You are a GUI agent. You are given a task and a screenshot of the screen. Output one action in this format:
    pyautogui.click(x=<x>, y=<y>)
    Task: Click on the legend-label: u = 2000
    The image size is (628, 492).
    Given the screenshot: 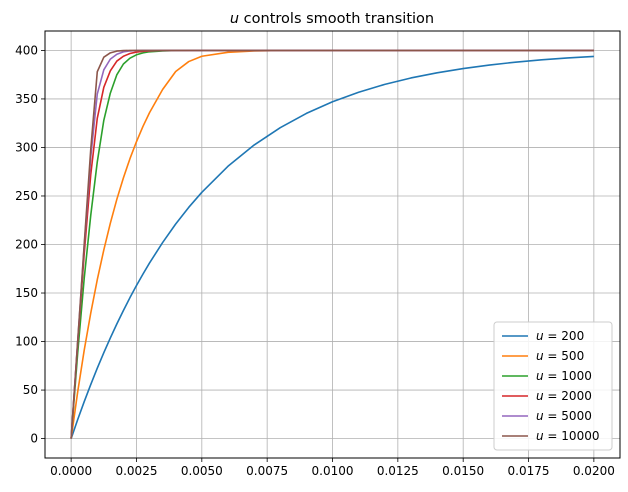 What is the action you would take?
    pyautogui.click(x=564, y=396)
    